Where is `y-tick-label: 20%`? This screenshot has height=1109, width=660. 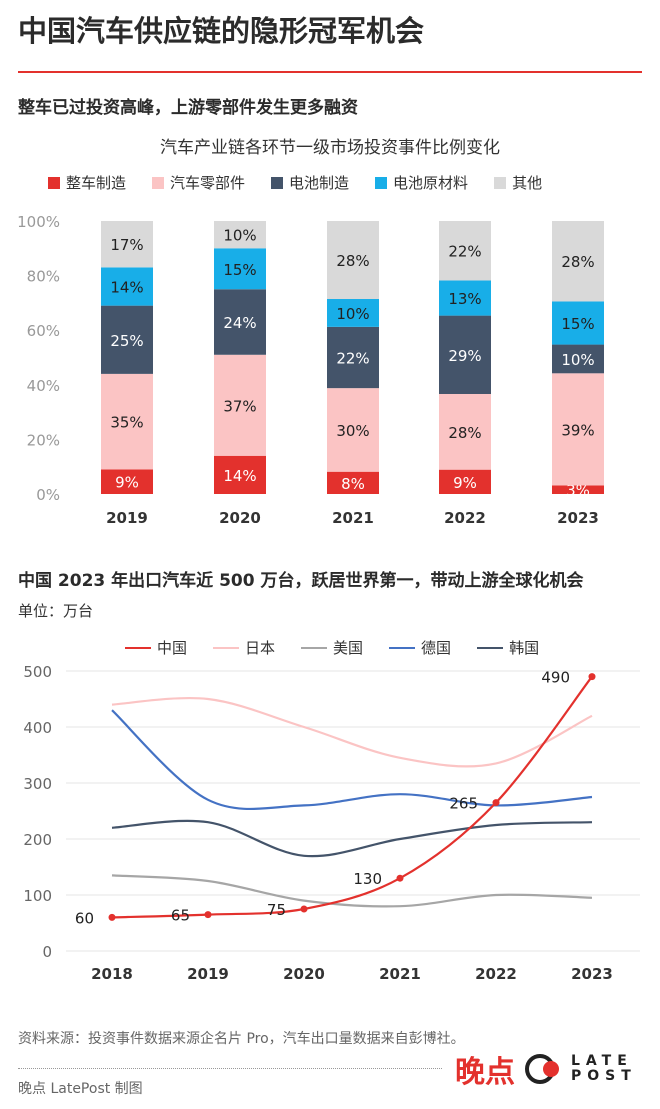
y-tick-label: 20% is located at coordinates (43, 440).